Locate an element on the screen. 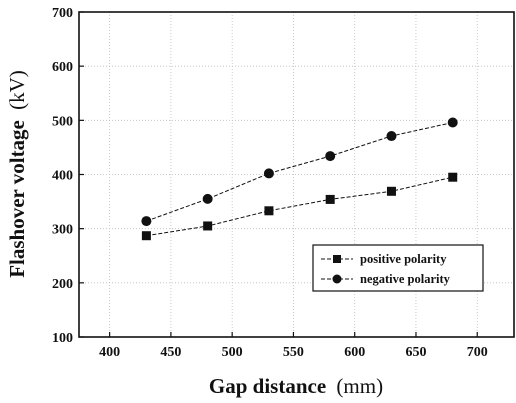  x-tick-label: 700 is located at coordinates (477, 352).